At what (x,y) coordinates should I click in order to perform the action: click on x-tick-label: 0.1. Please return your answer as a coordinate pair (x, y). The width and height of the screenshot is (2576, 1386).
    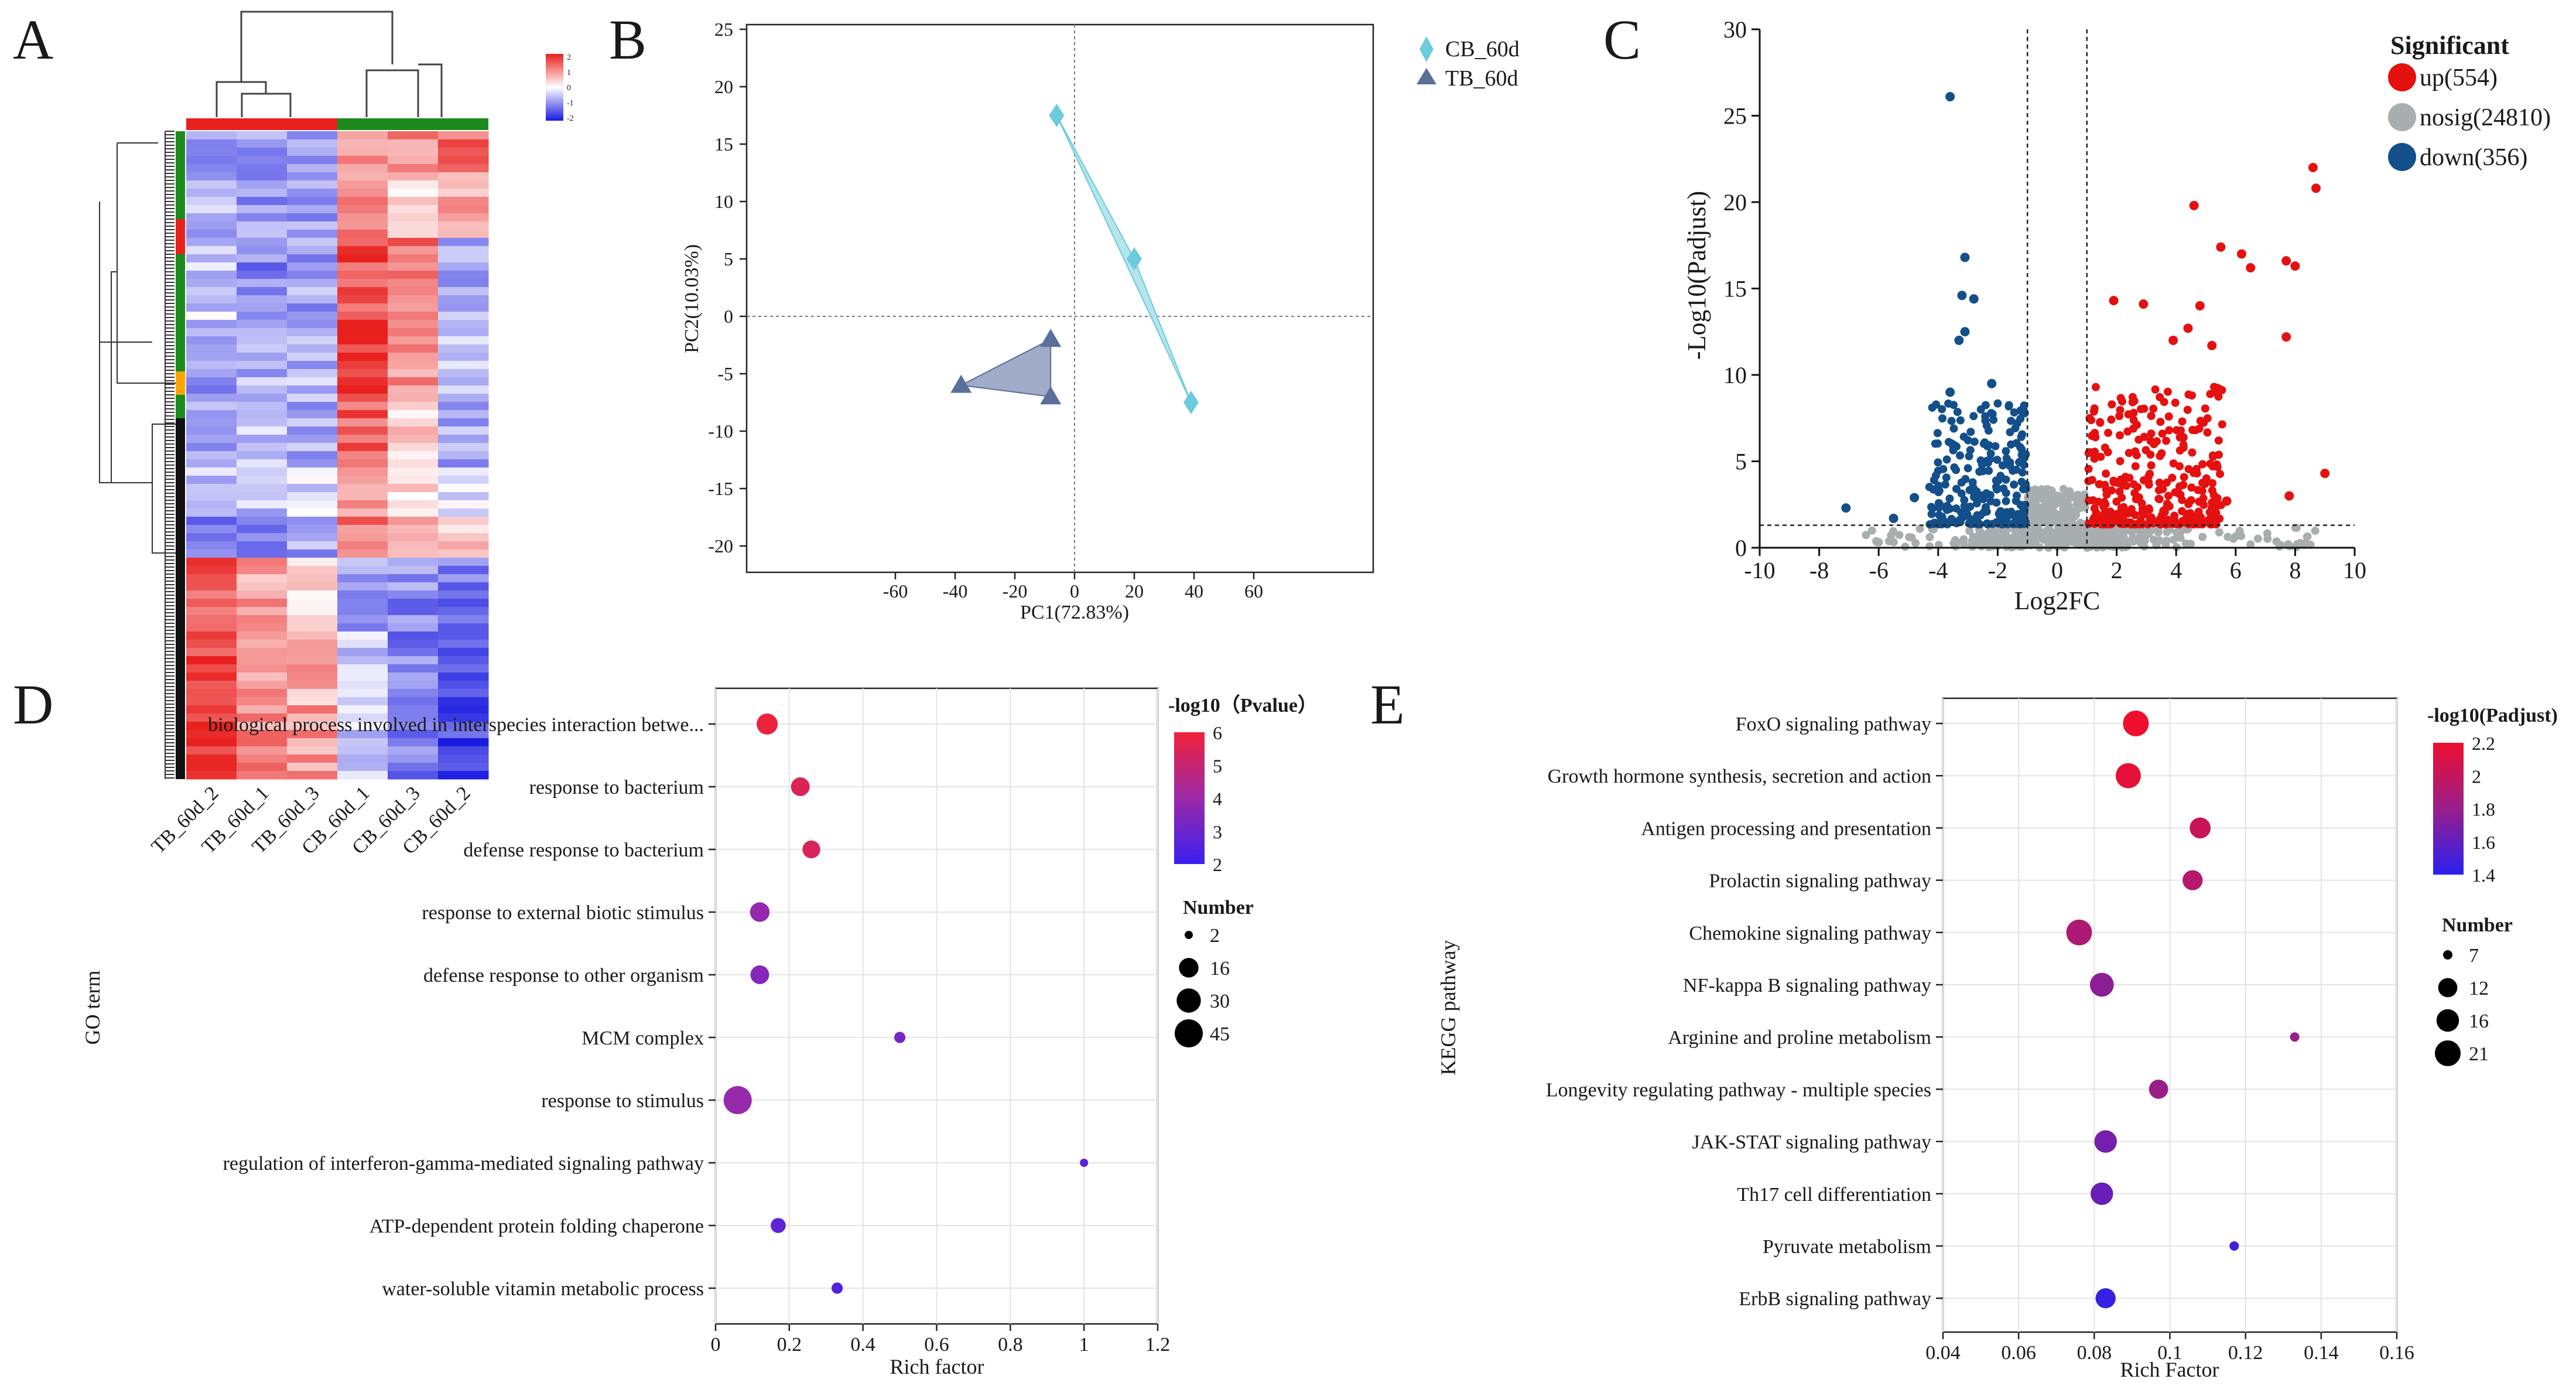
    Looking at the image, I should click on (2169, 1353).